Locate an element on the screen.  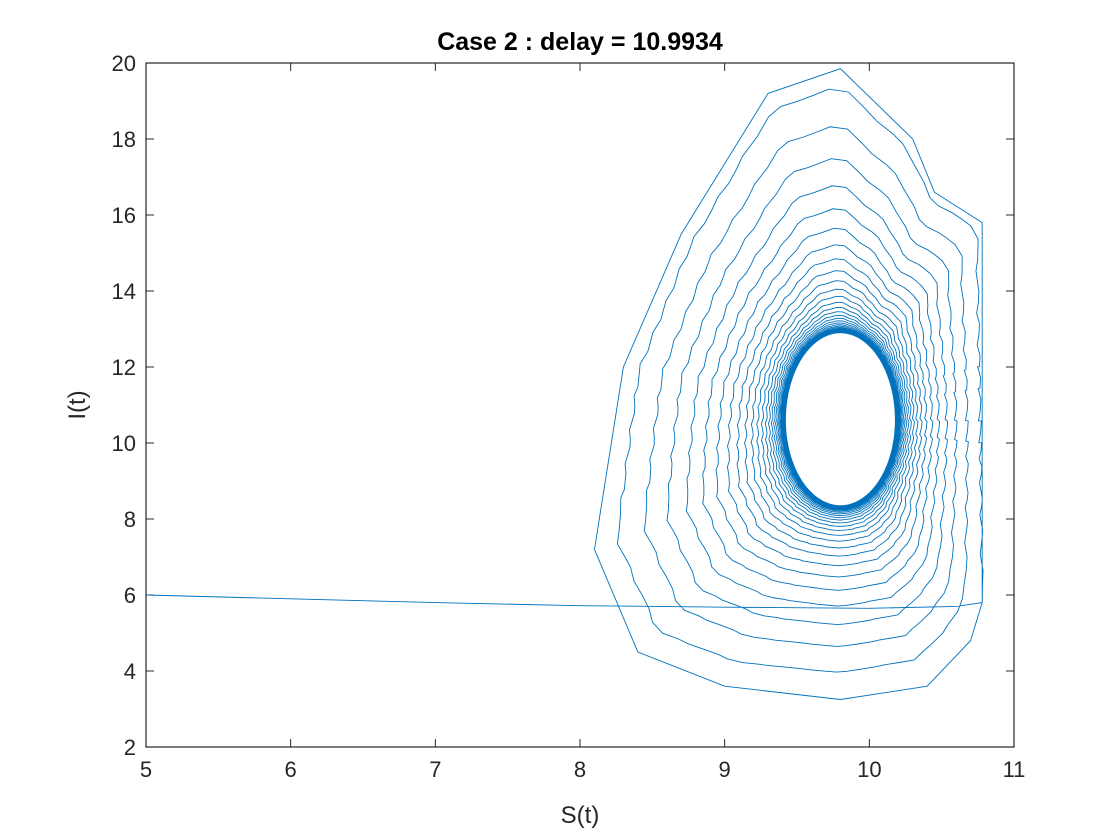
y-tick-label: 14 is located at coordinates (124, 291).